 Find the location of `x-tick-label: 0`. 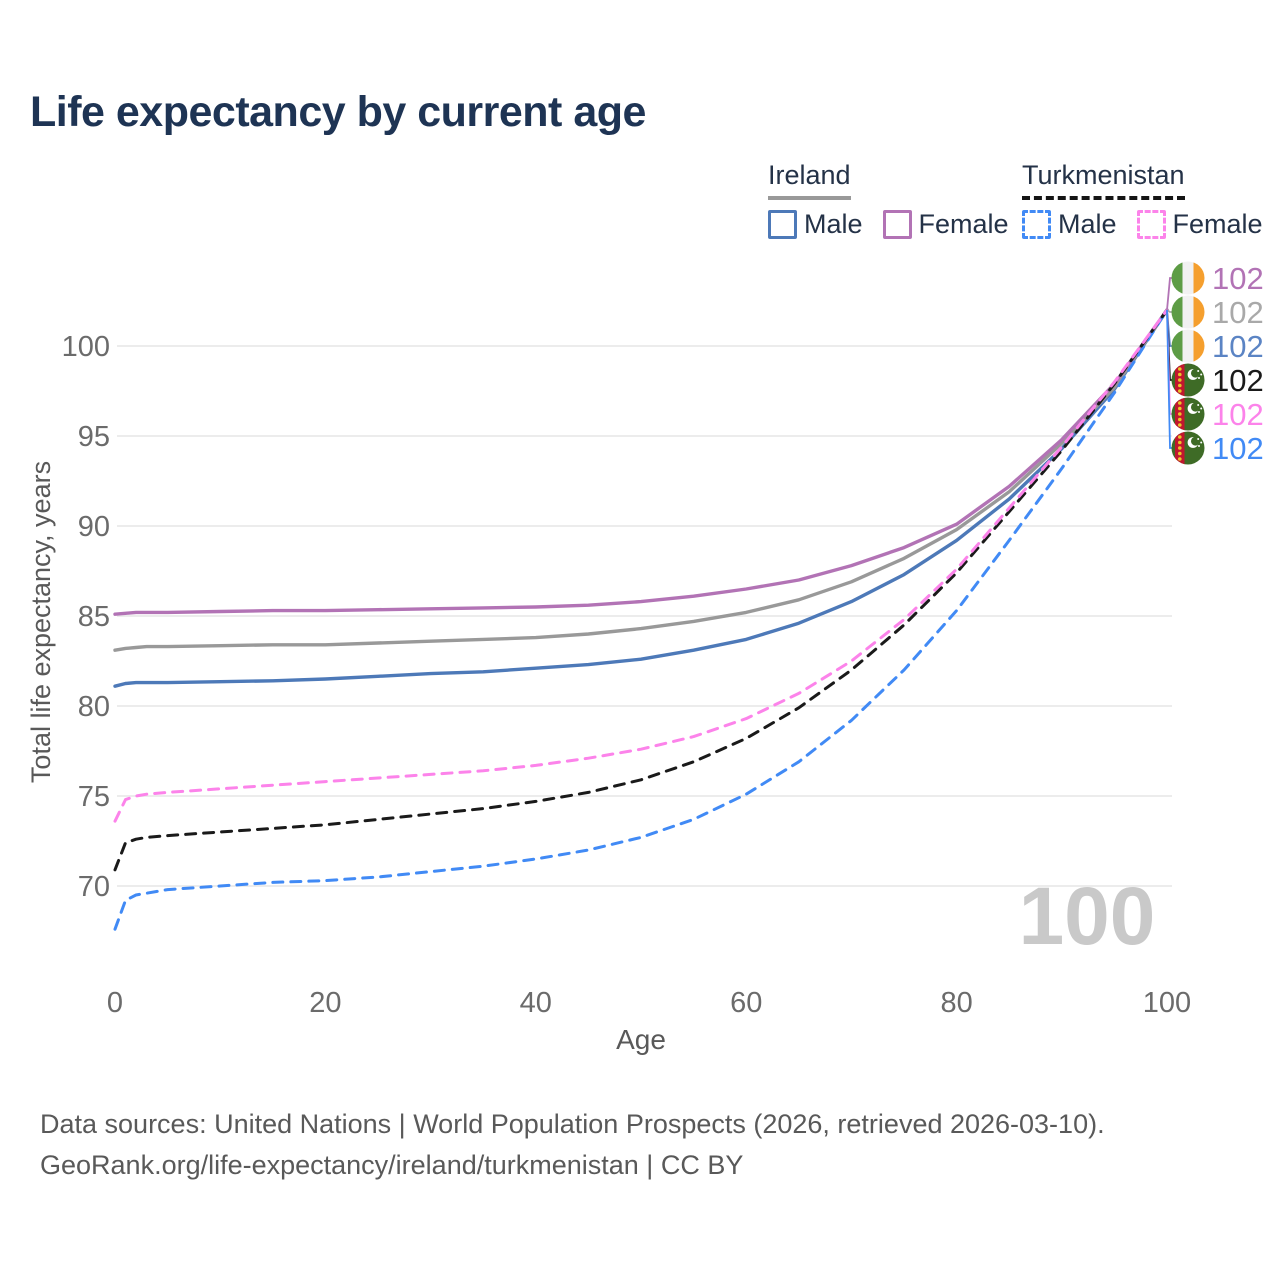

x-tick-label: 0 is located at coordinates (115, 1003).